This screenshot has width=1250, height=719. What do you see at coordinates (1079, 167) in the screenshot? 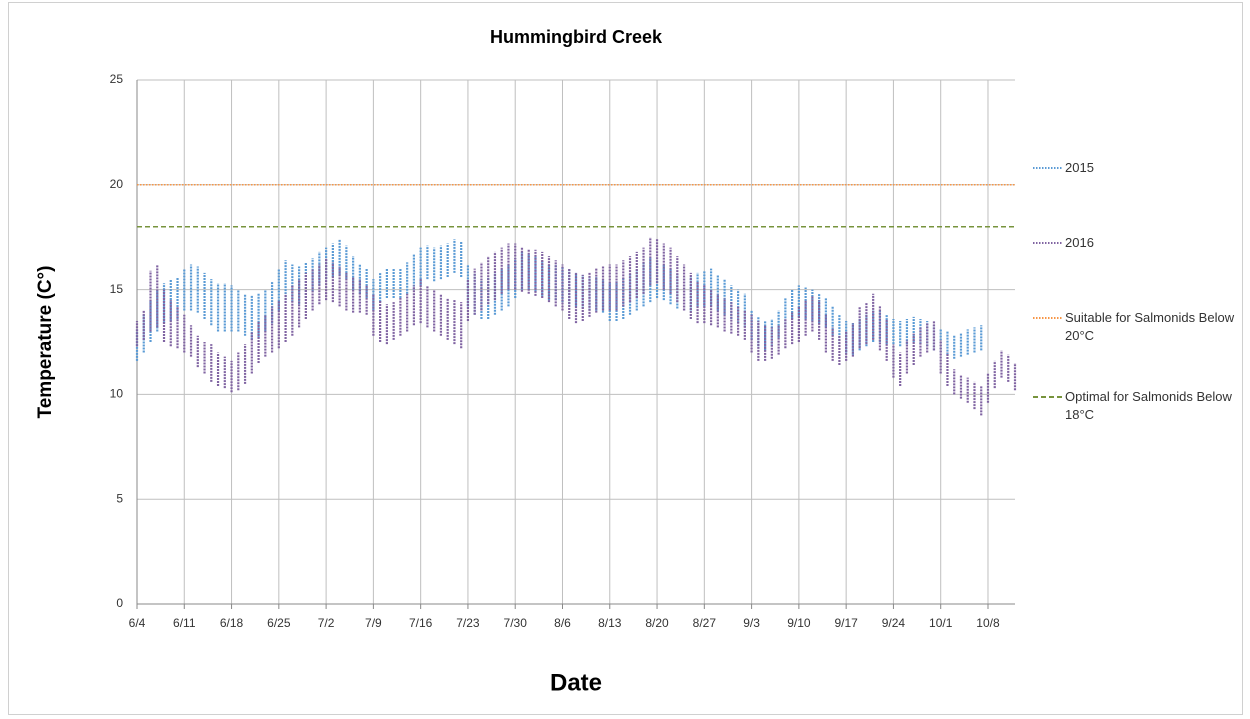
I see `legend-label: 2015` at bounding box center [1079, 167].